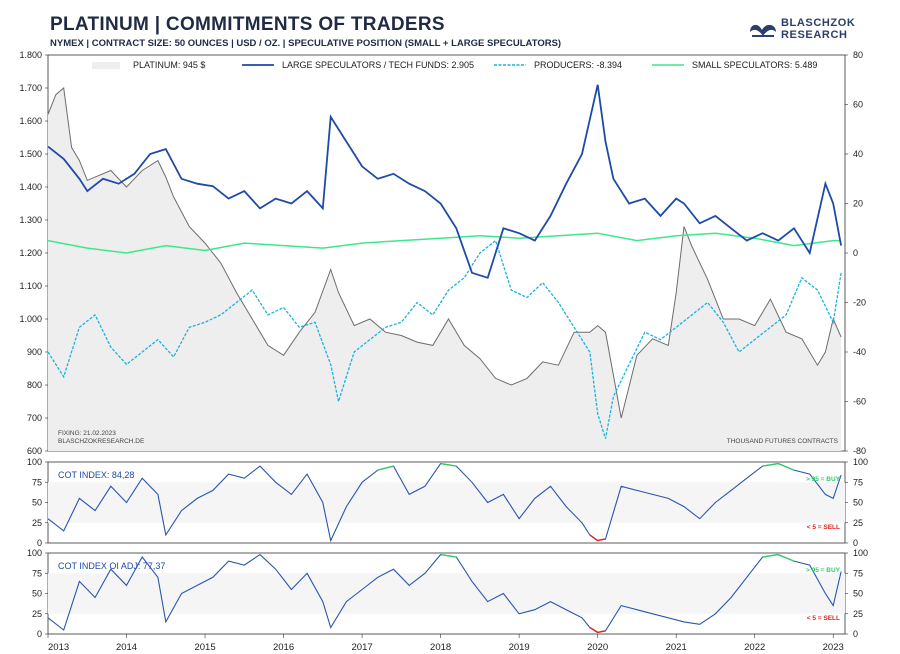 This screenshot has height=654, width=900. I want to click on right-tick-label: 40, so click(858, 154).